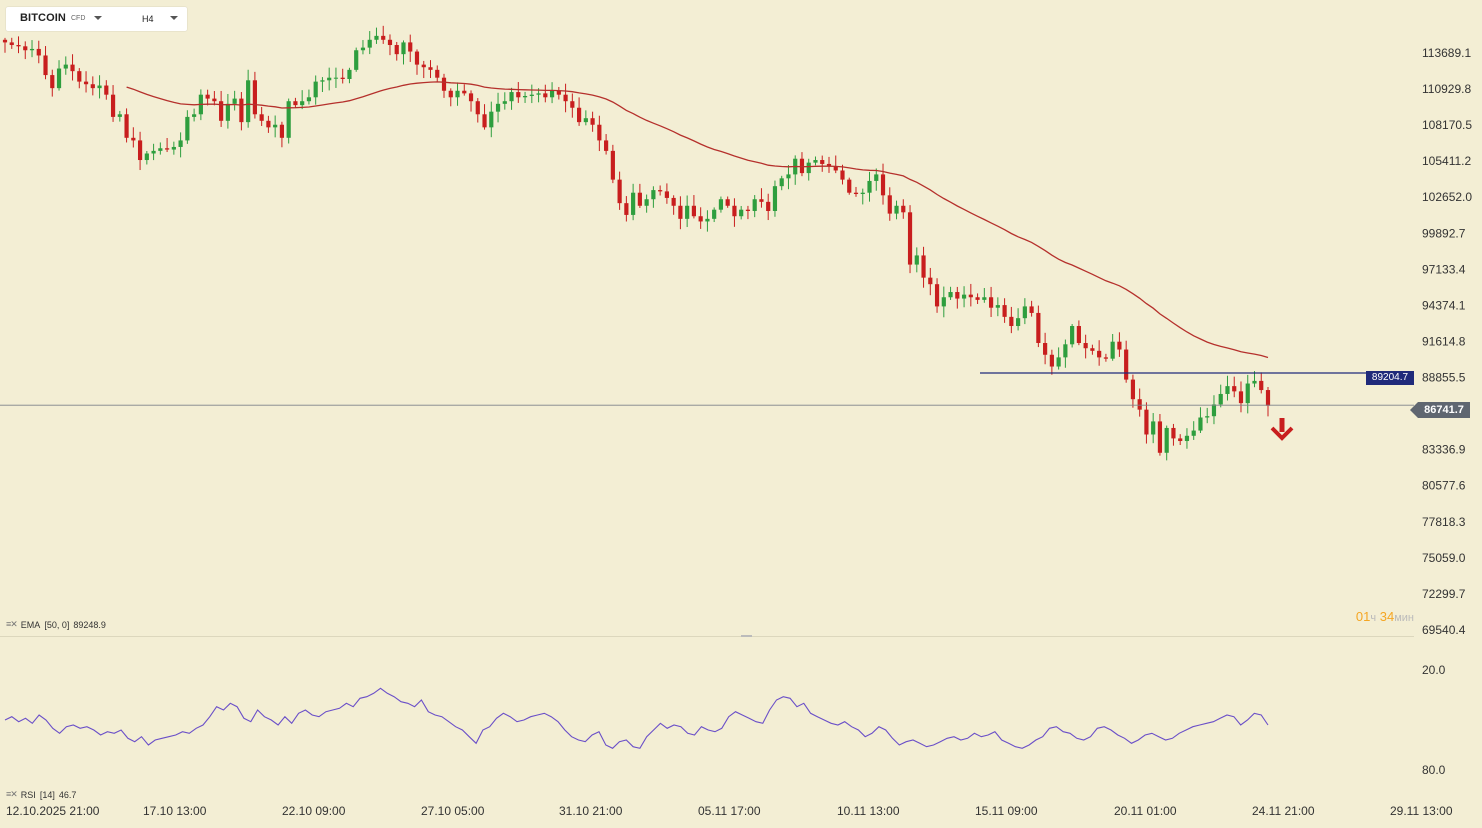 Image resolution: width=1482 pixels, height=828 pixels. I want to click on symbol-name: BITCOIN, so click(43, 18).